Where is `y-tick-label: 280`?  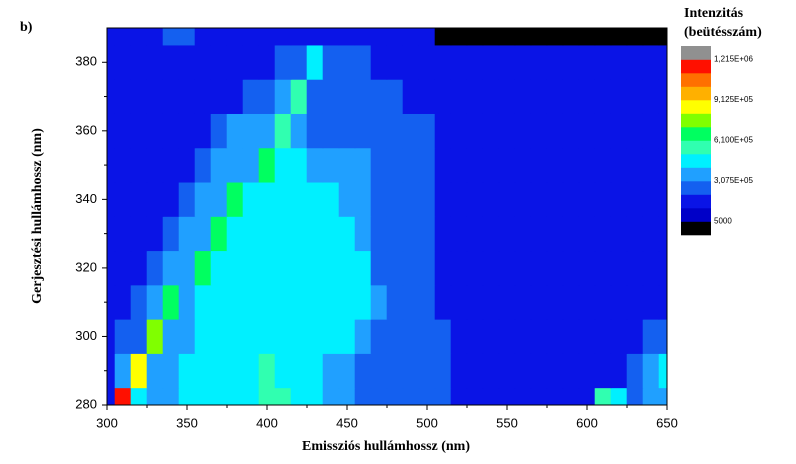 y-tick-label: 280 is located at coordinates (86, 403).